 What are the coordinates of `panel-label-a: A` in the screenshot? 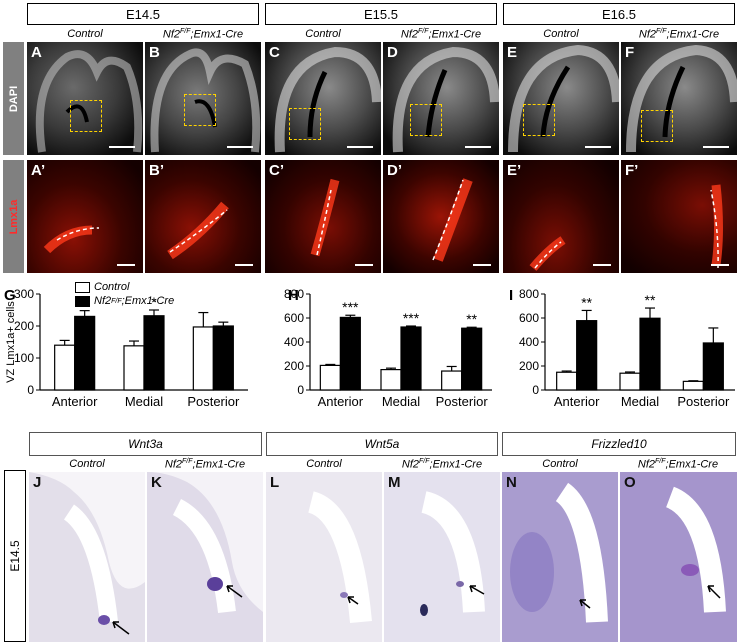 It's located at (36, 52).